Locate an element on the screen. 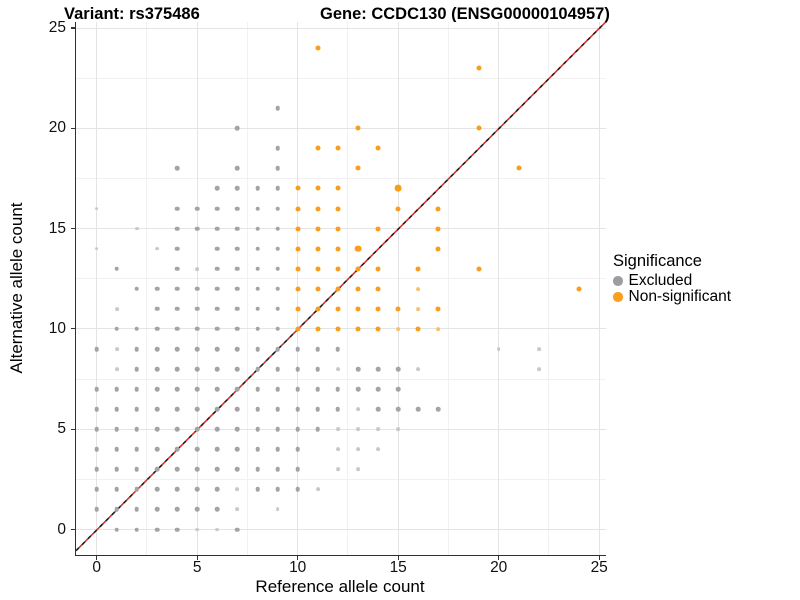  x-tick-label: 25 is located at coordinates (599, 567).